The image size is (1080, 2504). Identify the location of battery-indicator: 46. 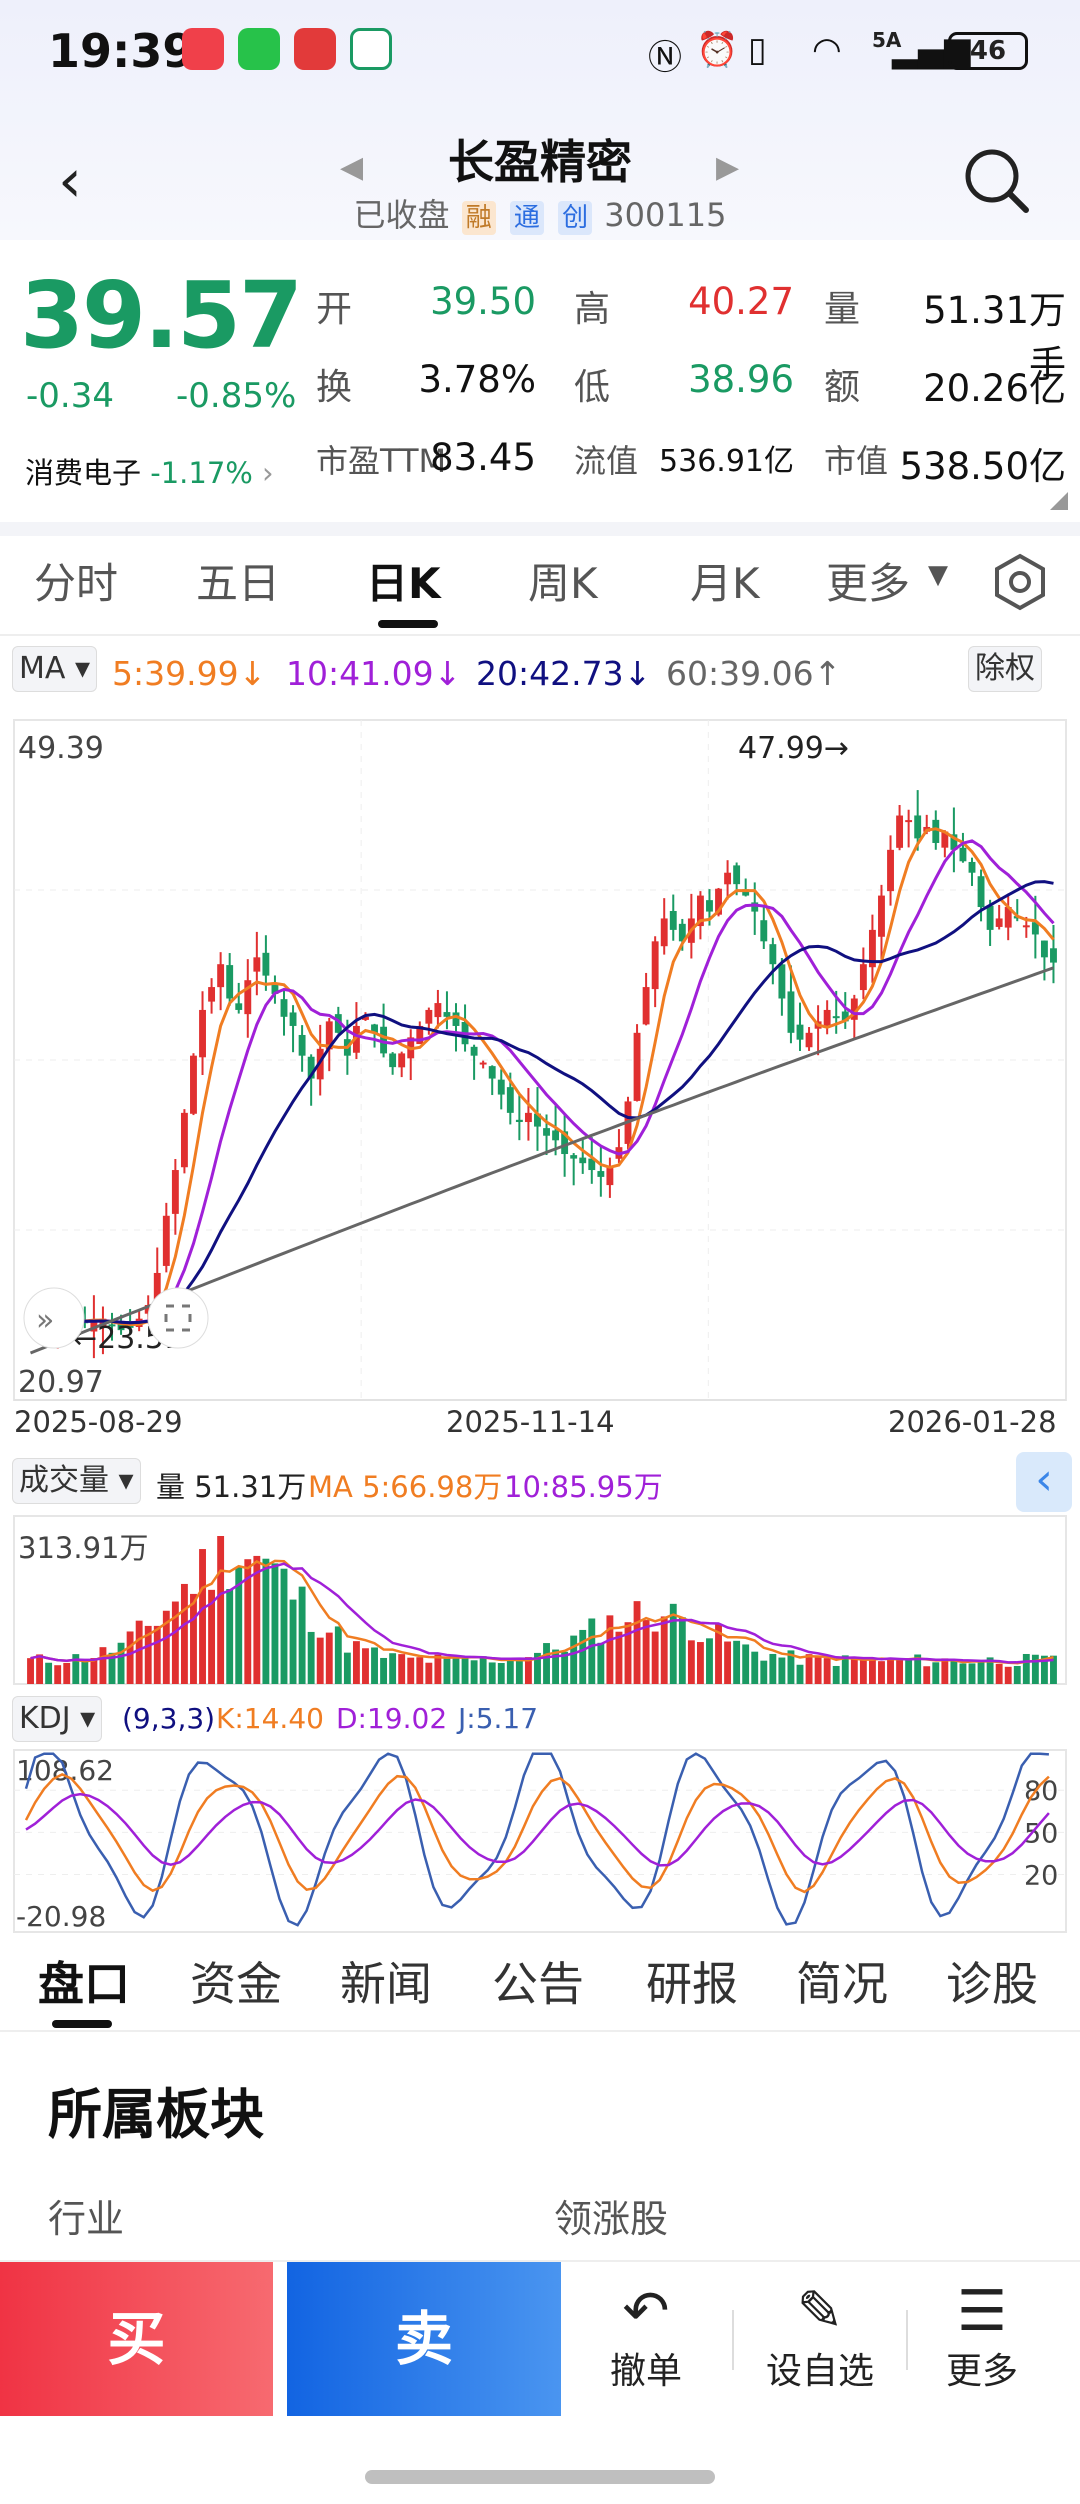
(988, 51).